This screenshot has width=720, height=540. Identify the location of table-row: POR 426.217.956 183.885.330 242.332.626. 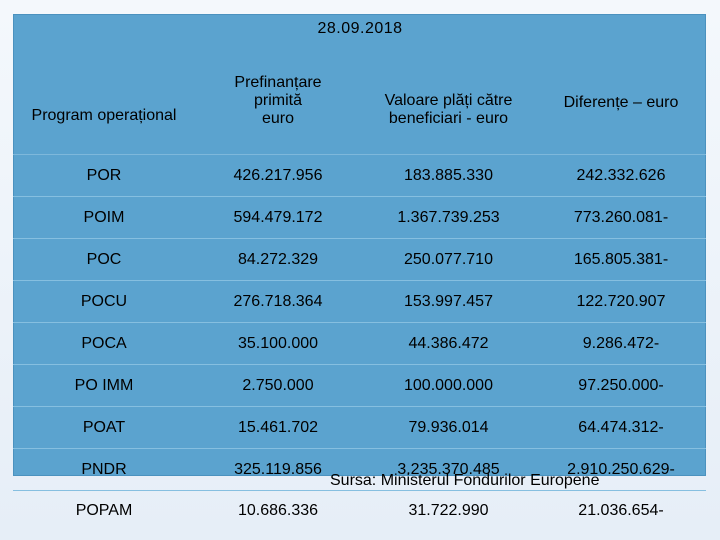
(359, 175).